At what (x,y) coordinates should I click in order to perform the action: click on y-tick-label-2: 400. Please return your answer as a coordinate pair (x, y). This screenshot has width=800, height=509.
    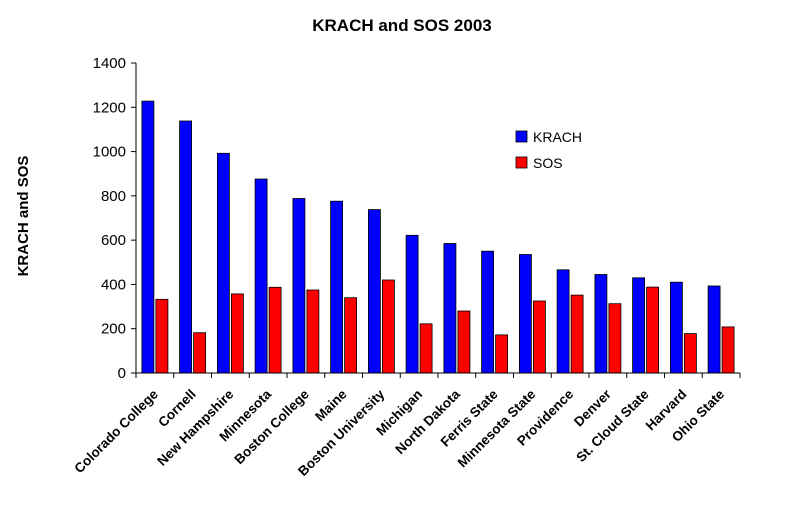
    Looking at the image, I should click on (113, 284).